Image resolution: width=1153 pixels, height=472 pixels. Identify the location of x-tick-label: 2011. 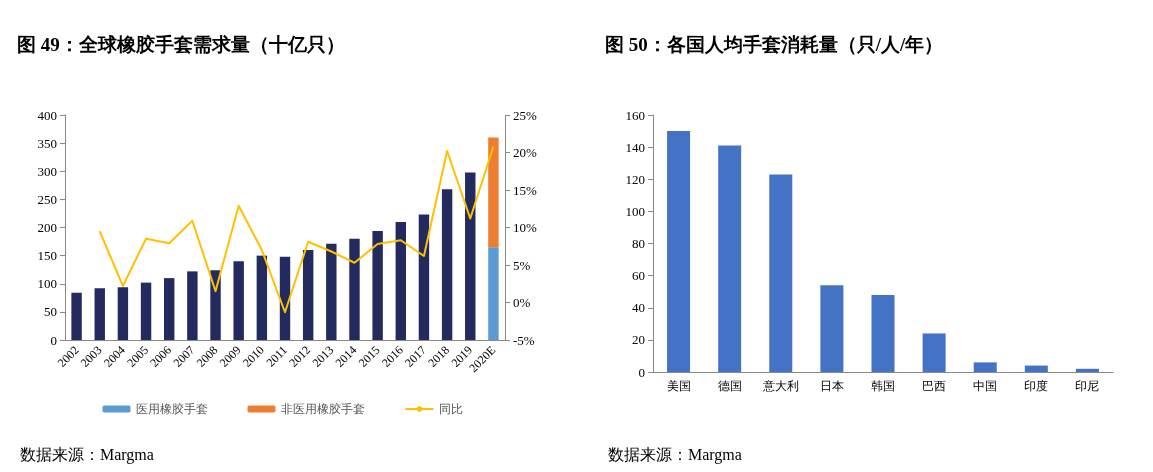
(276, 356).